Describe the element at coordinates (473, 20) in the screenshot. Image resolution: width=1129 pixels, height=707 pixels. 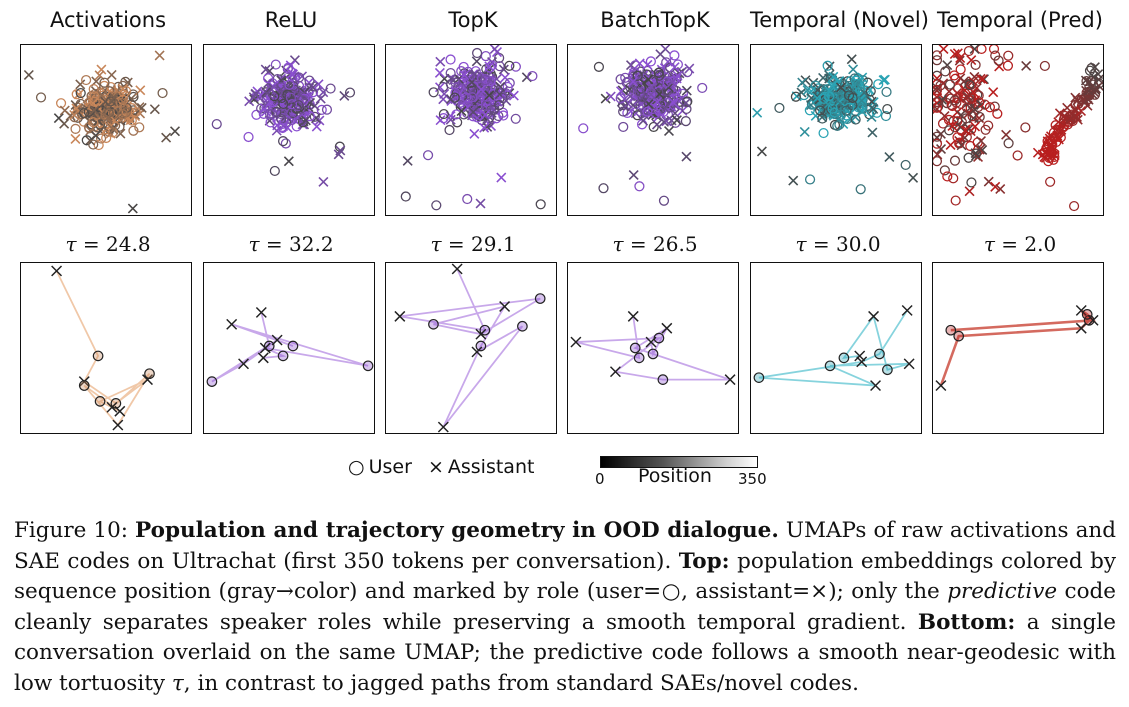
I see `panel-title-topk: TopK` at that location.